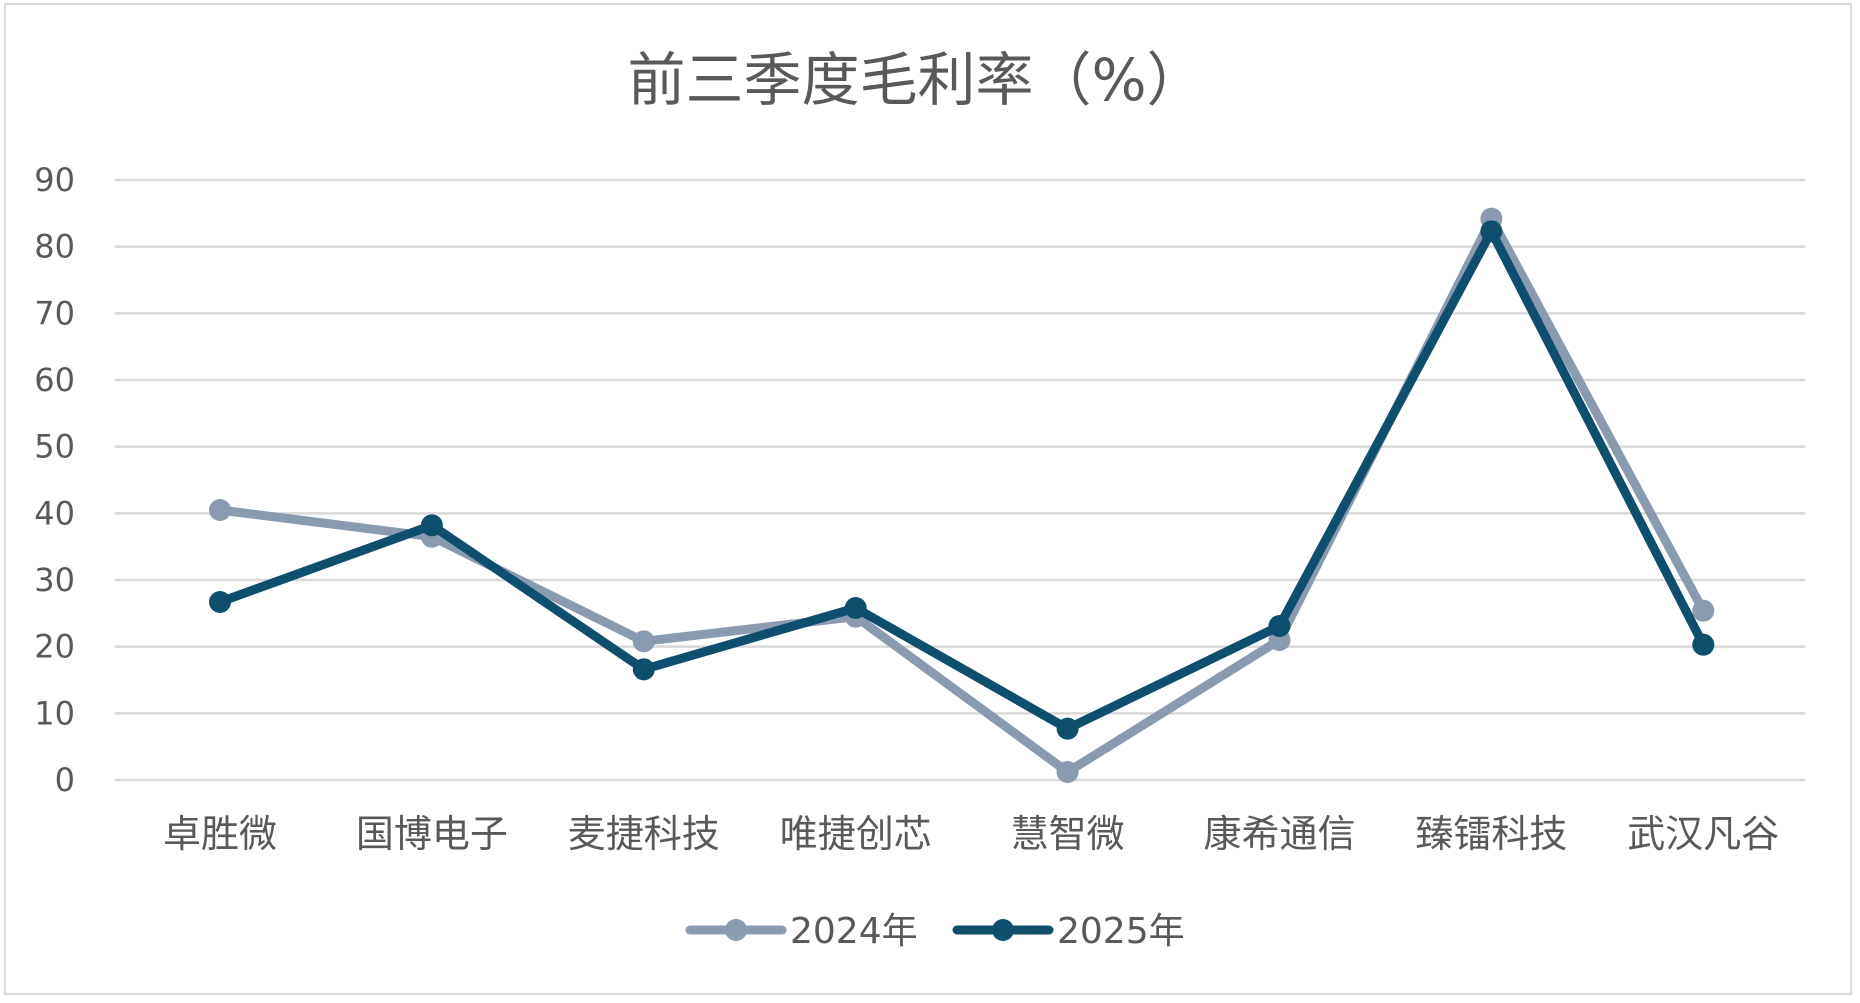  Describe the element at coordinates (54, 313) in the screenshot. I see `y-tick-label: 70` at that location.